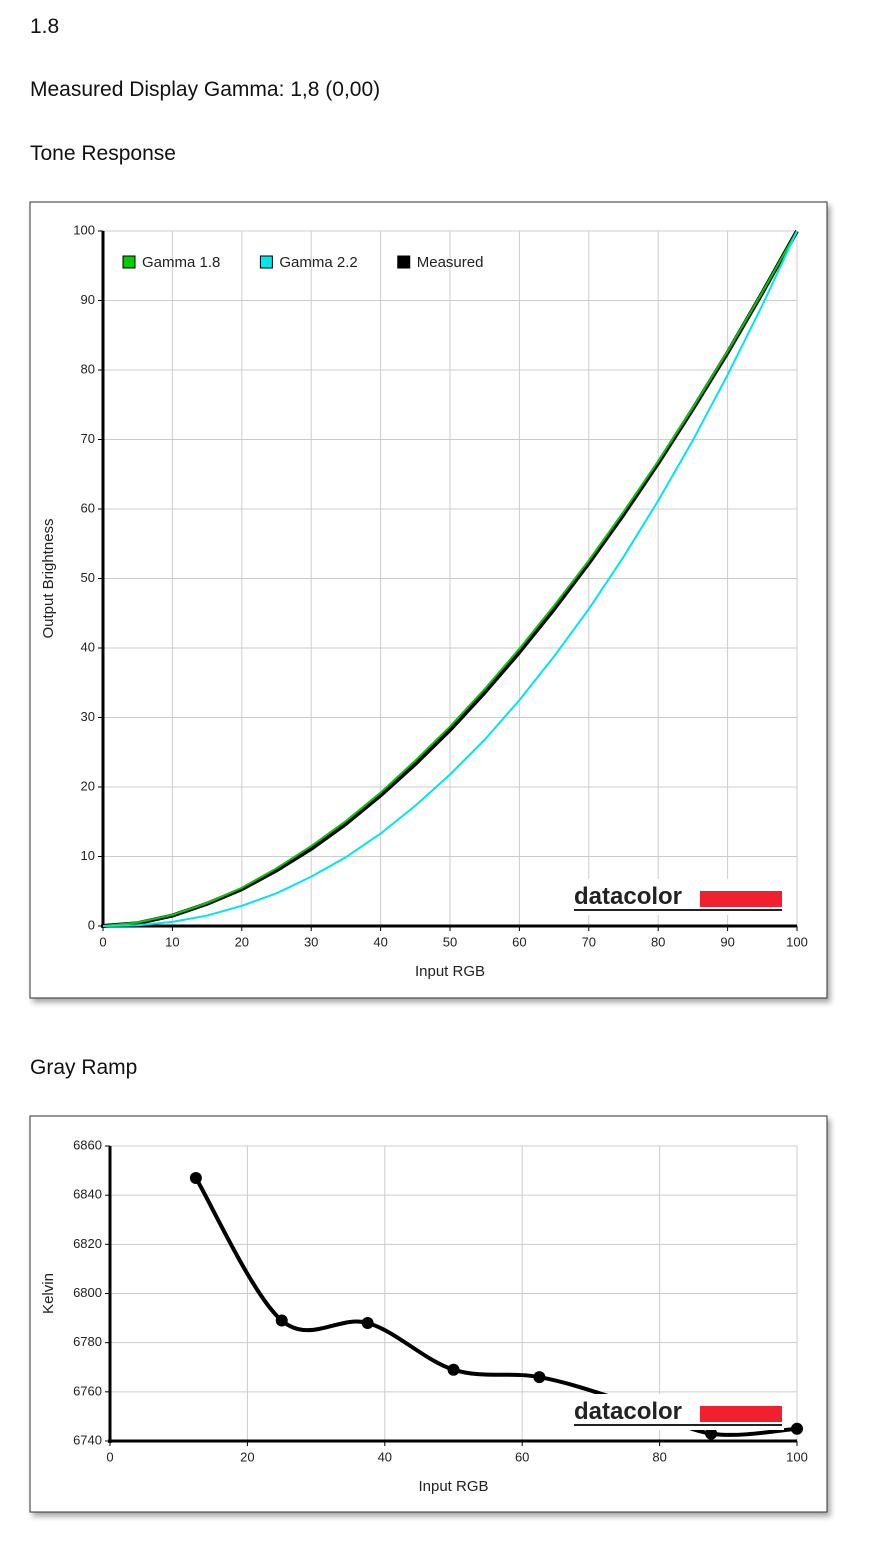 This screenshot has height=1549, width=870. What do you see at coordinates (88, 646) in the screenshot?
I see `y-tick-label: 40` at bounding box center [88, 646].